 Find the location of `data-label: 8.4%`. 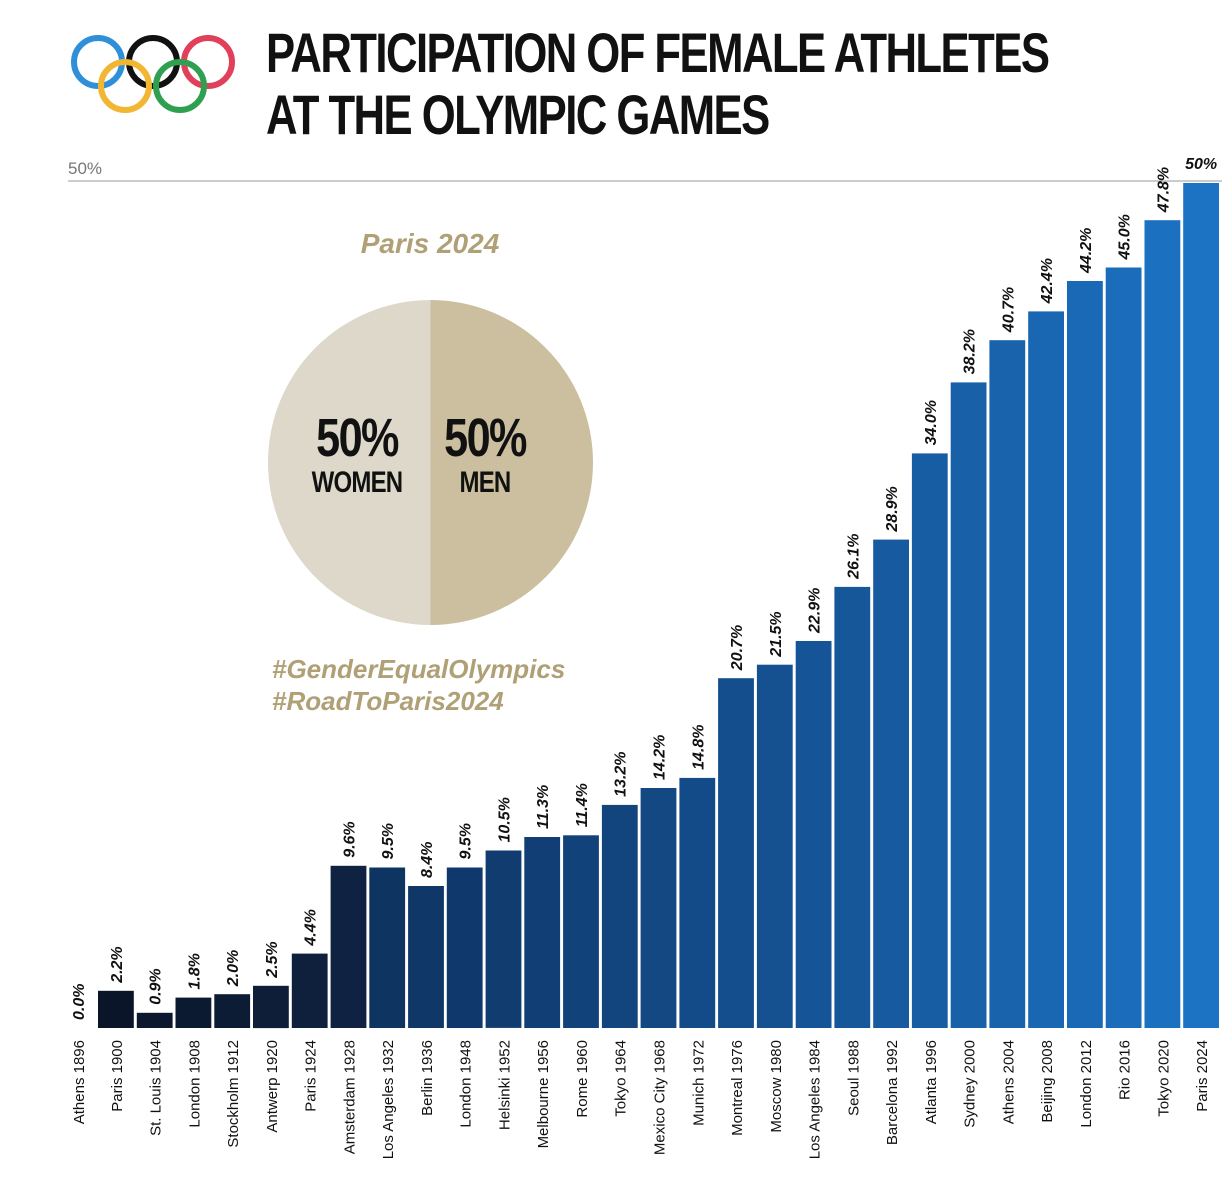

data-label: 8.4% is located at coordinates (427, 860).